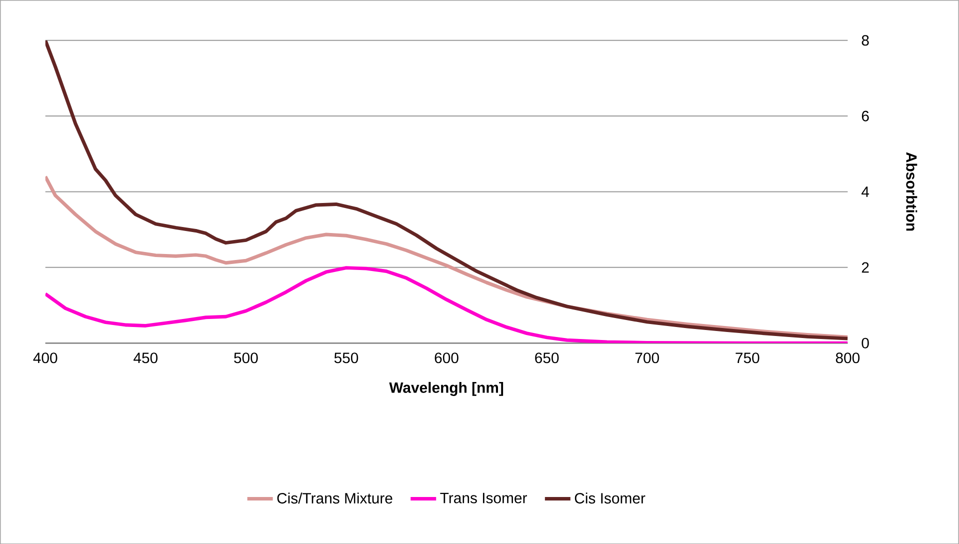  What do you see at coordinates (45, 357) in the screenshot?
I see `x-tick-label: 400` at bounding box center [45, 357].